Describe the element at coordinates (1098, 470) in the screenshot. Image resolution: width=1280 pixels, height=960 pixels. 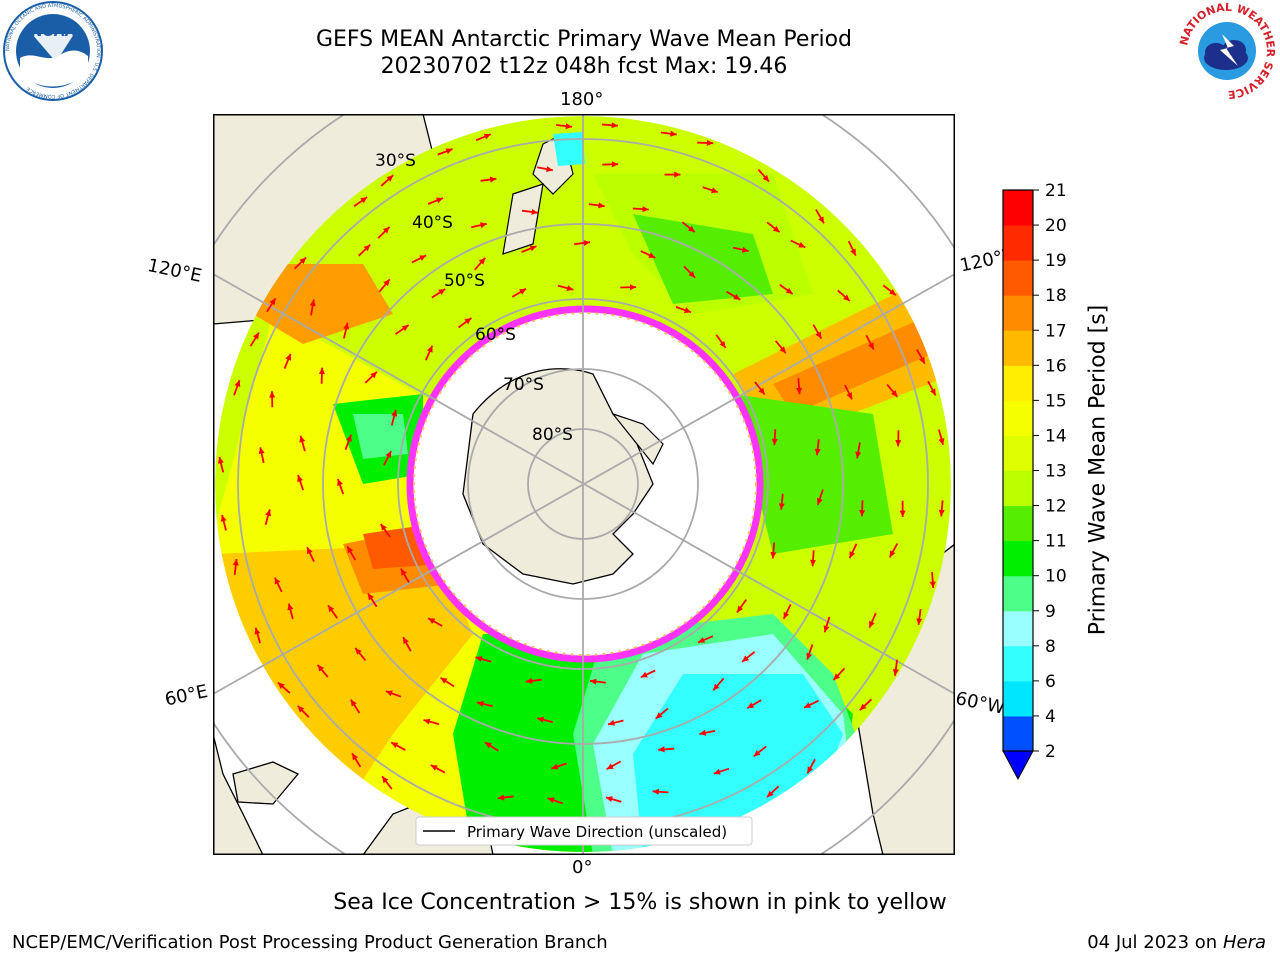
I see `colorbar-label: Primary Wave Mean Period [s]` at that location.